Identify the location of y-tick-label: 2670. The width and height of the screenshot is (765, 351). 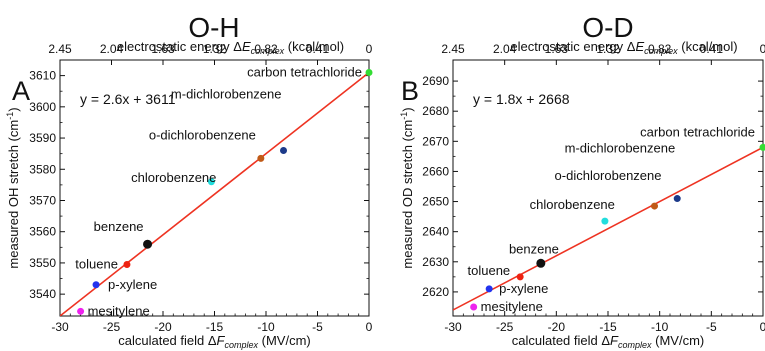
(435, 141).